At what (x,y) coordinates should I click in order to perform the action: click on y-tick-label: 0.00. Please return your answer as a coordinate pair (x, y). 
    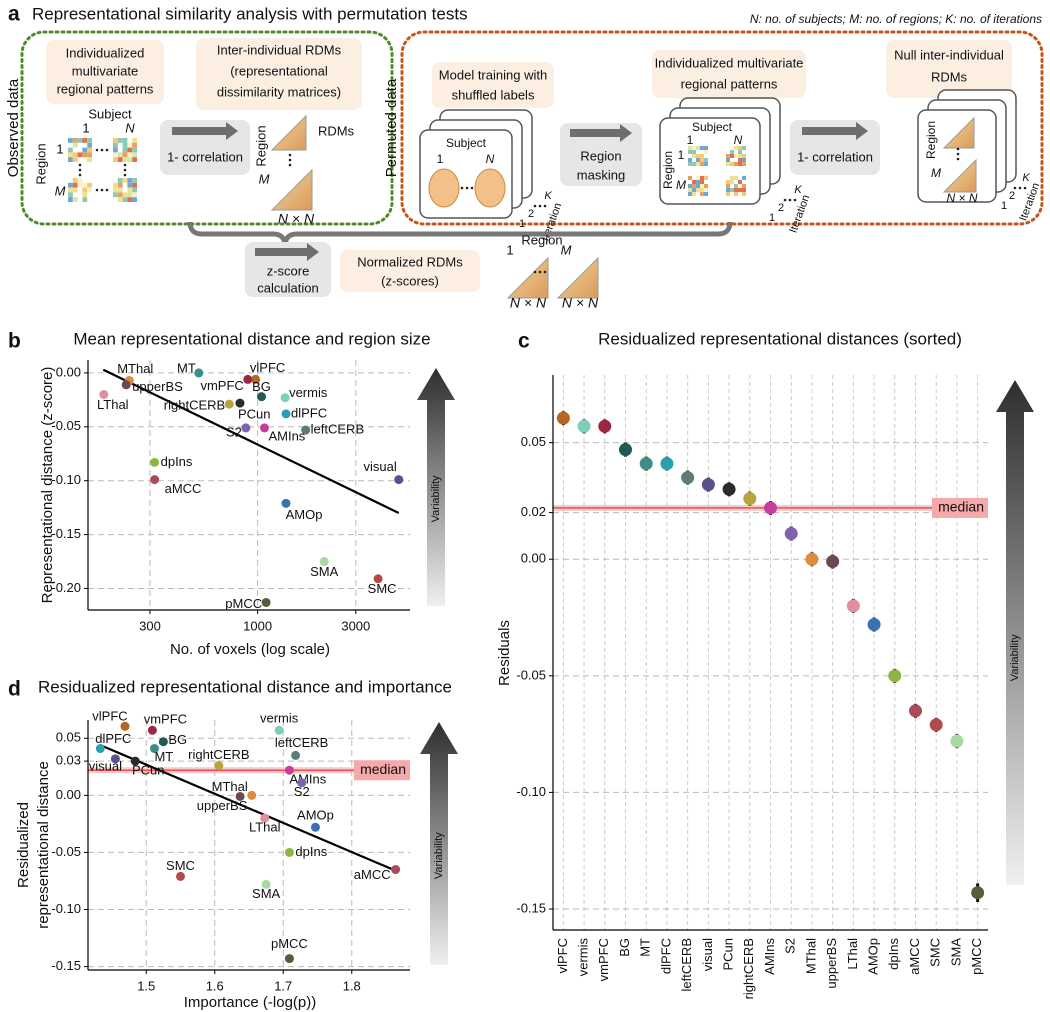
    Looking at the image, I should click on (68, 371).